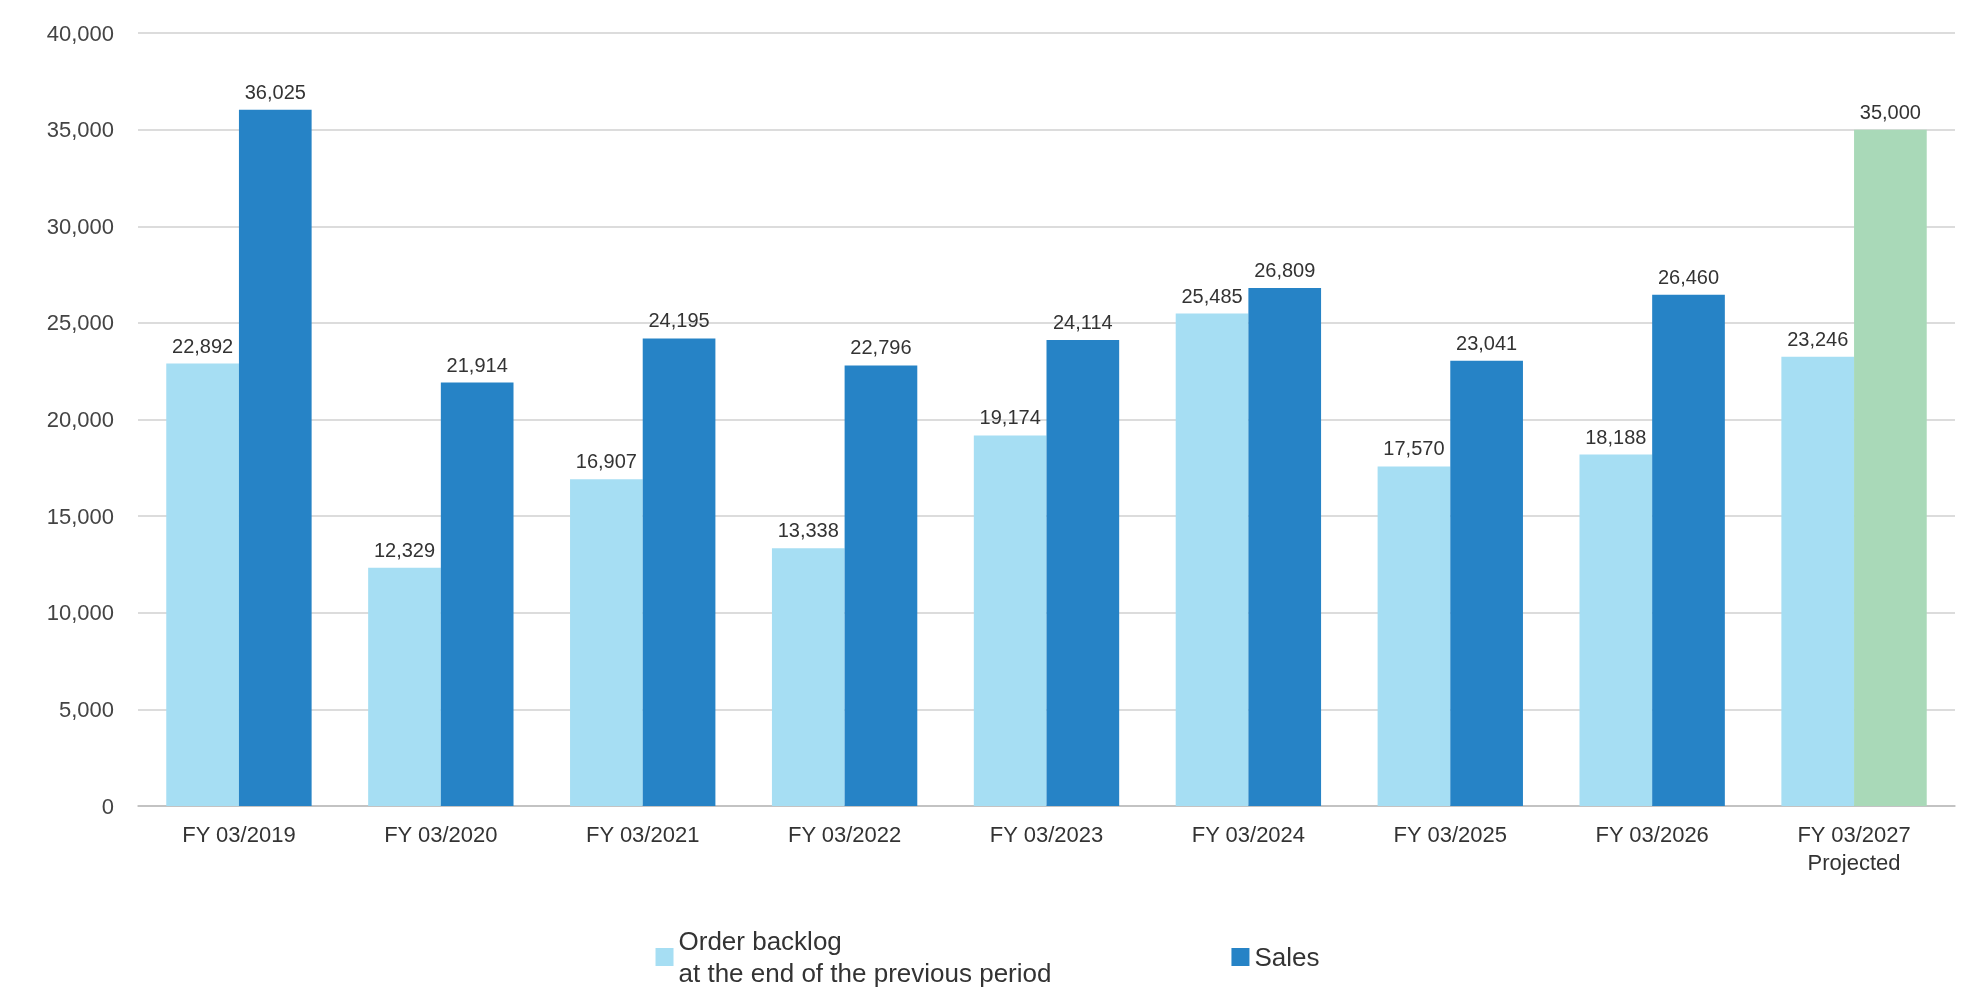  What do you see at coordinates (1212, 295) in the screenshot?
I see `data-label: 25,485` at bounding box center [1212, 295].